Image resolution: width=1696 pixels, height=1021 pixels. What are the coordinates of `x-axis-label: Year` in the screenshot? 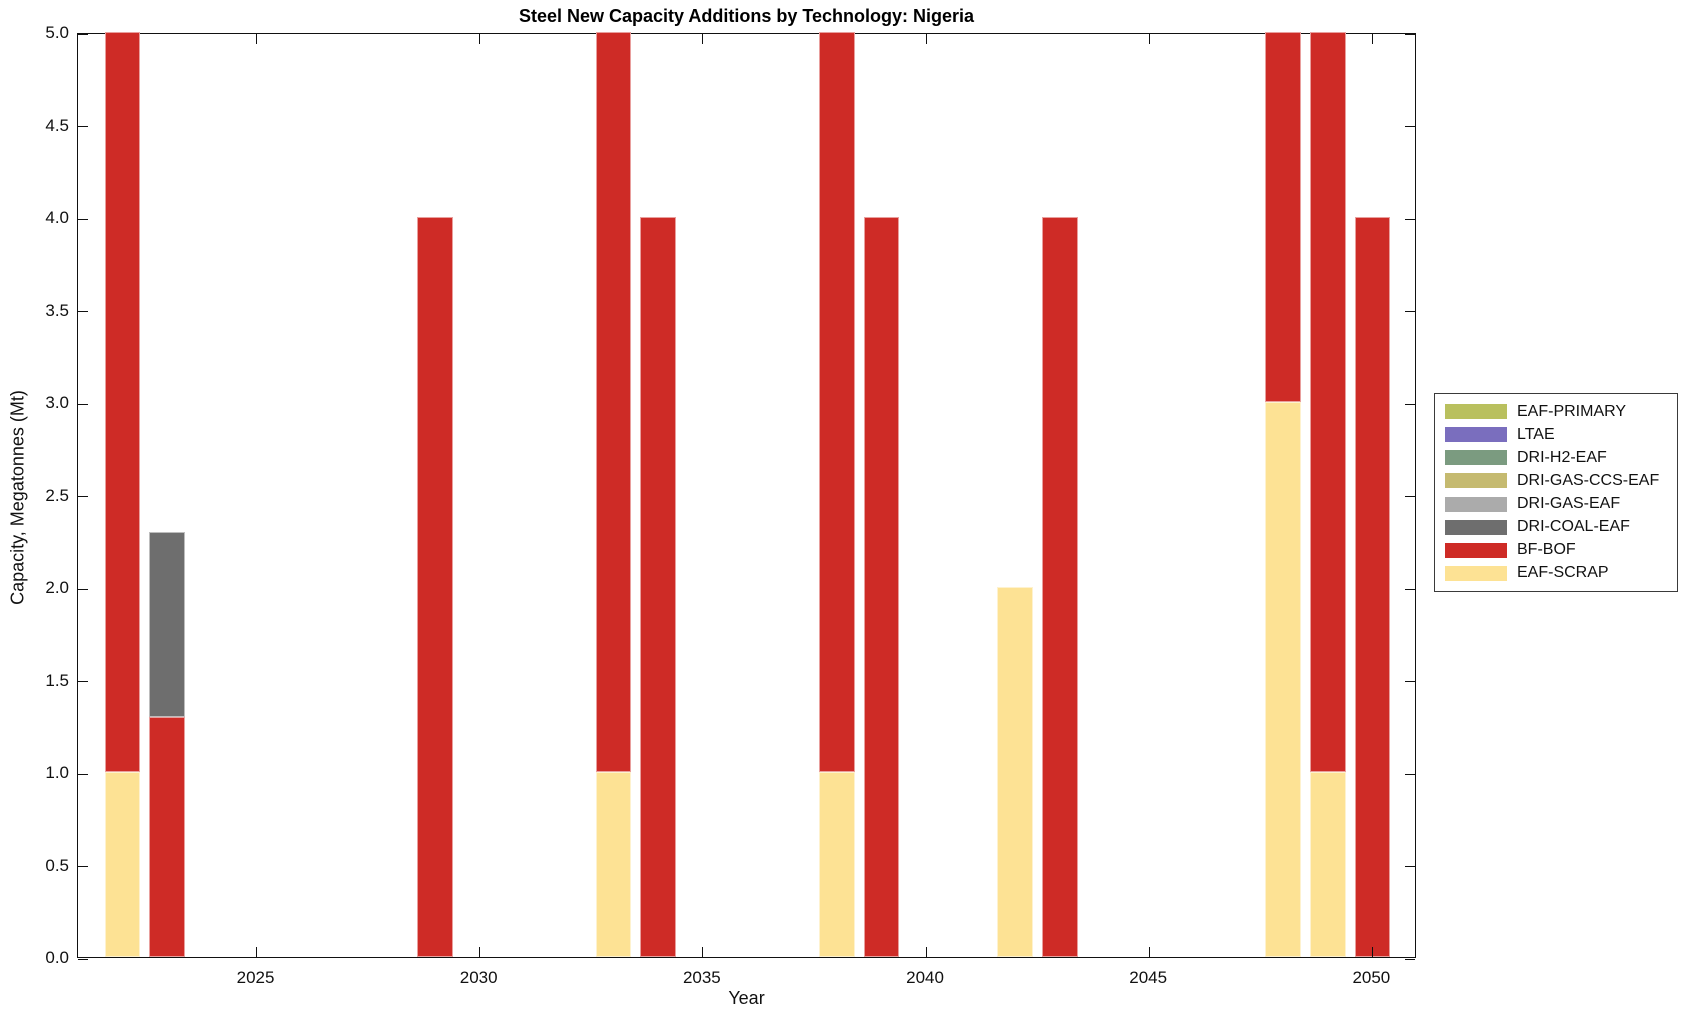 It's located at (746, 998).